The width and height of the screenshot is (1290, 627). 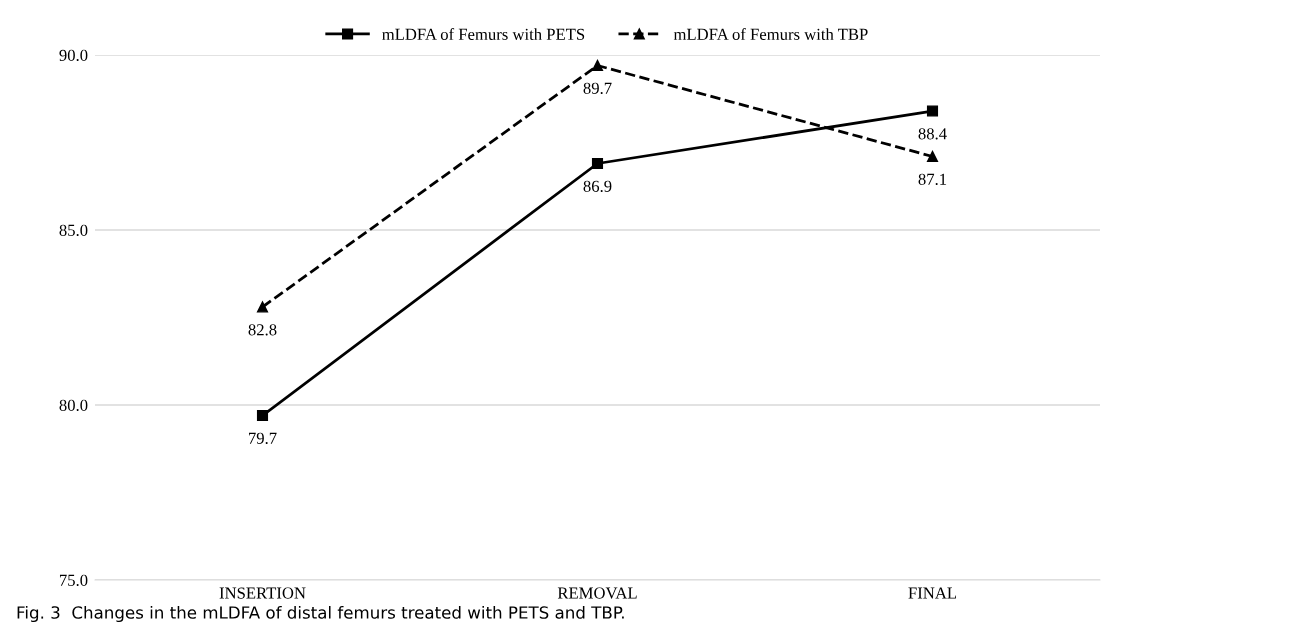 I want to click on data-label: 88.4, so click(x=932, y=134).